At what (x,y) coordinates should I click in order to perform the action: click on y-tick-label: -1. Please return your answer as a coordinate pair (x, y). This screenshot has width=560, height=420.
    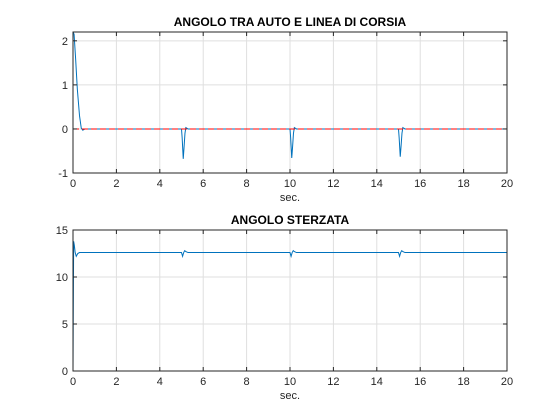
    Looking at the image, I should click on (63, 174).